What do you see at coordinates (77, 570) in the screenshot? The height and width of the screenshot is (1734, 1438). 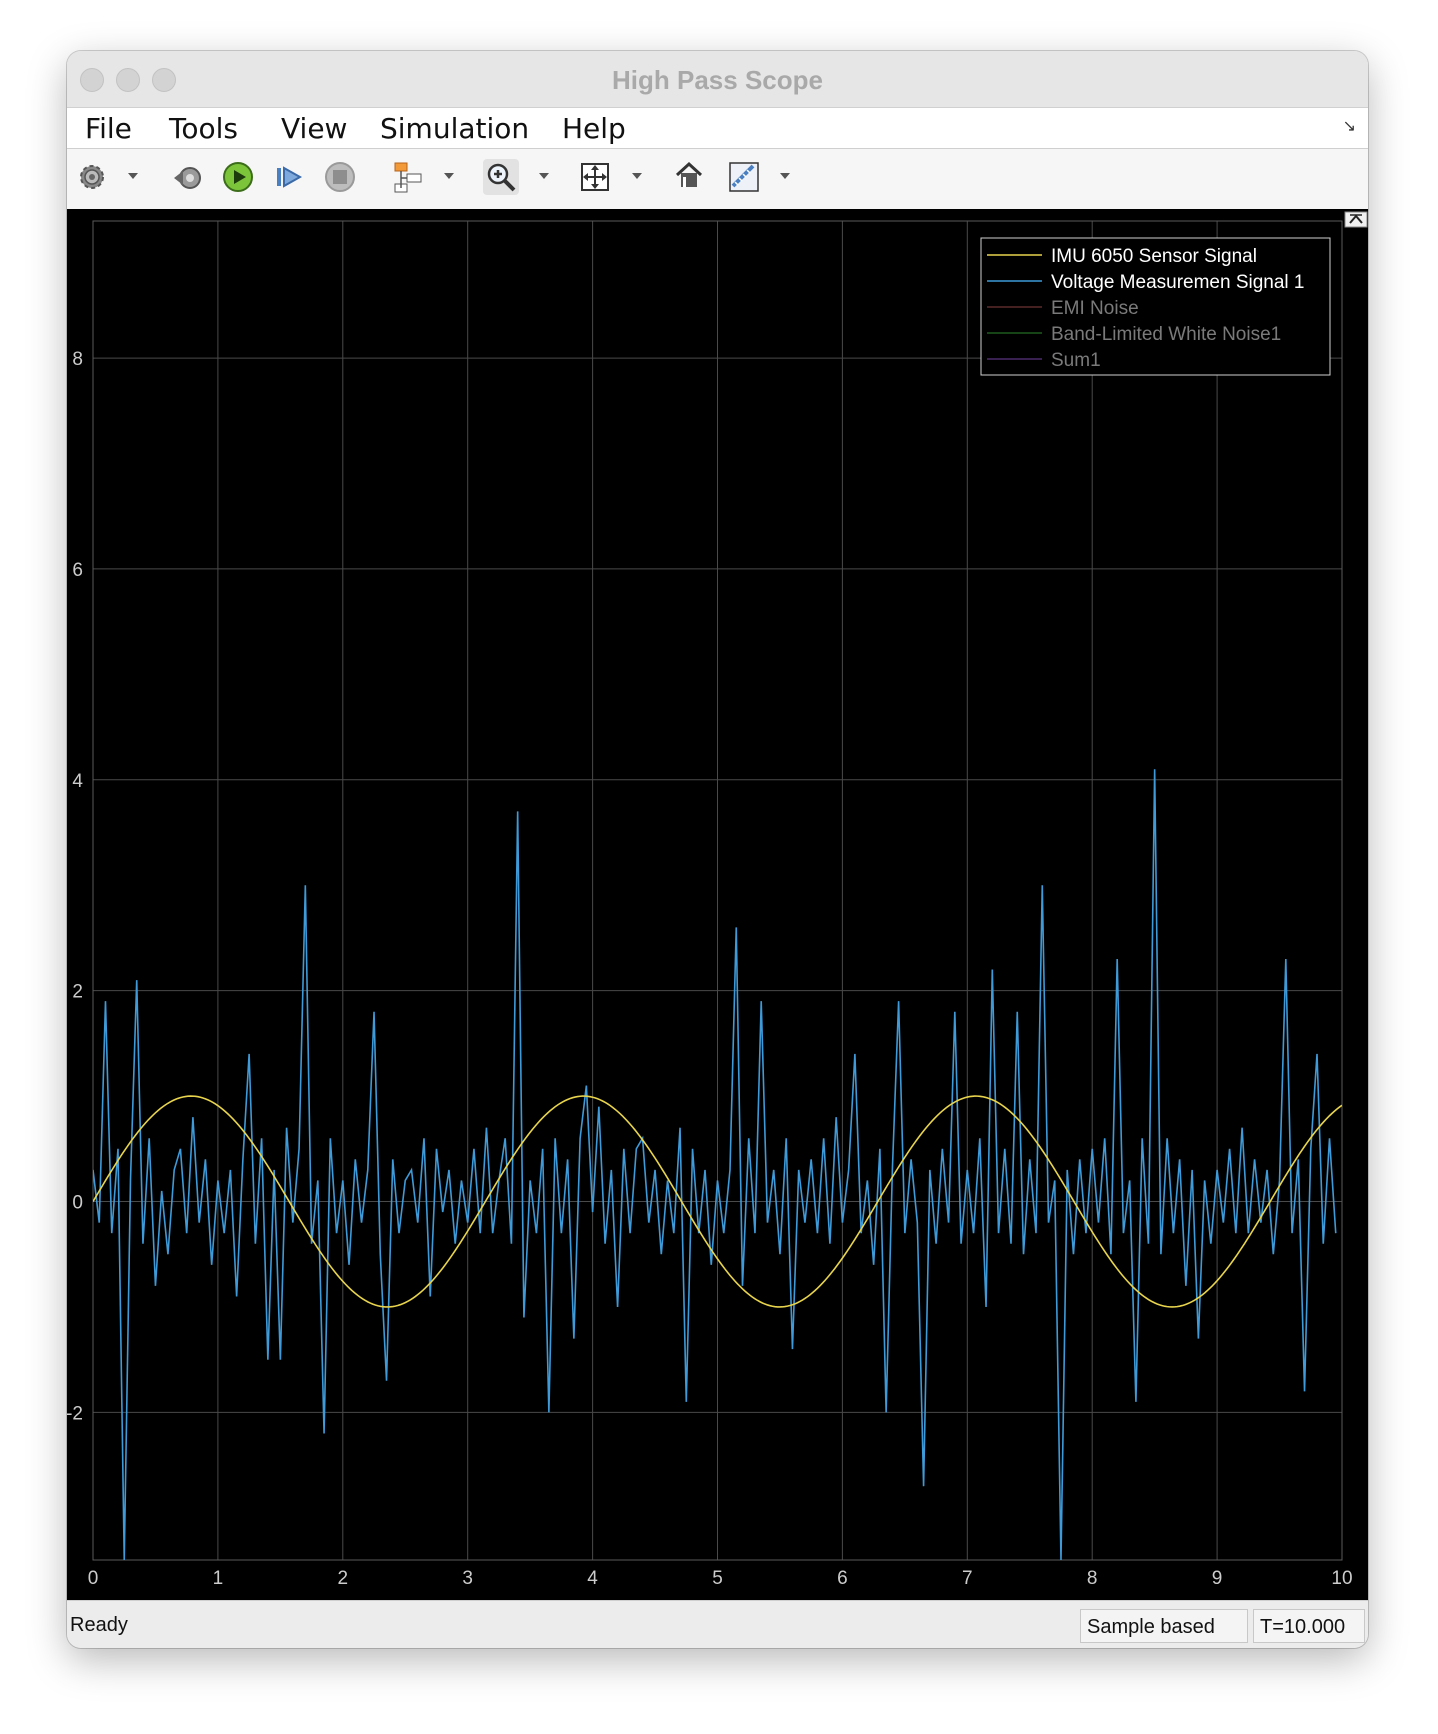 I see `y-tick-label-4: 6` at bounding box center [77, 570].